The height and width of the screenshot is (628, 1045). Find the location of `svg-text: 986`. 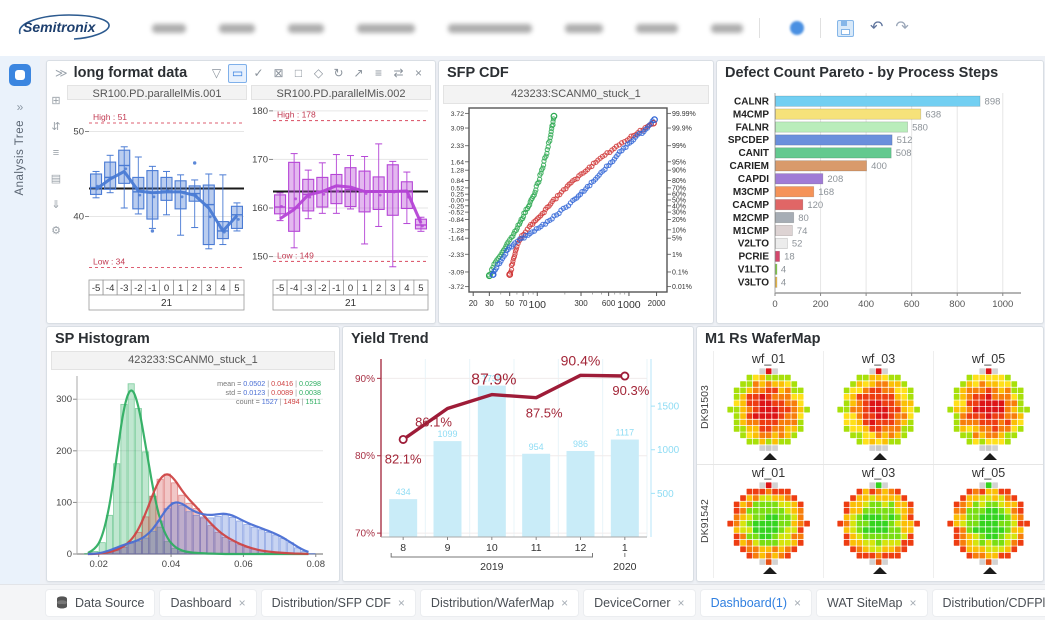

svg-text: 986 is located at coordinates (580, 444).